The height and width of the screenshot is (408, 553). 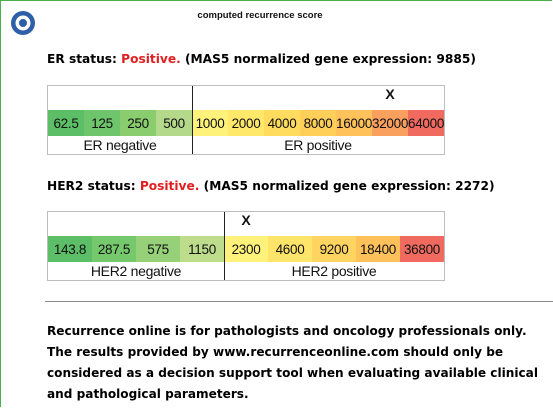 I want to click on her2-cutoff-line, so click(x=224, y=246).